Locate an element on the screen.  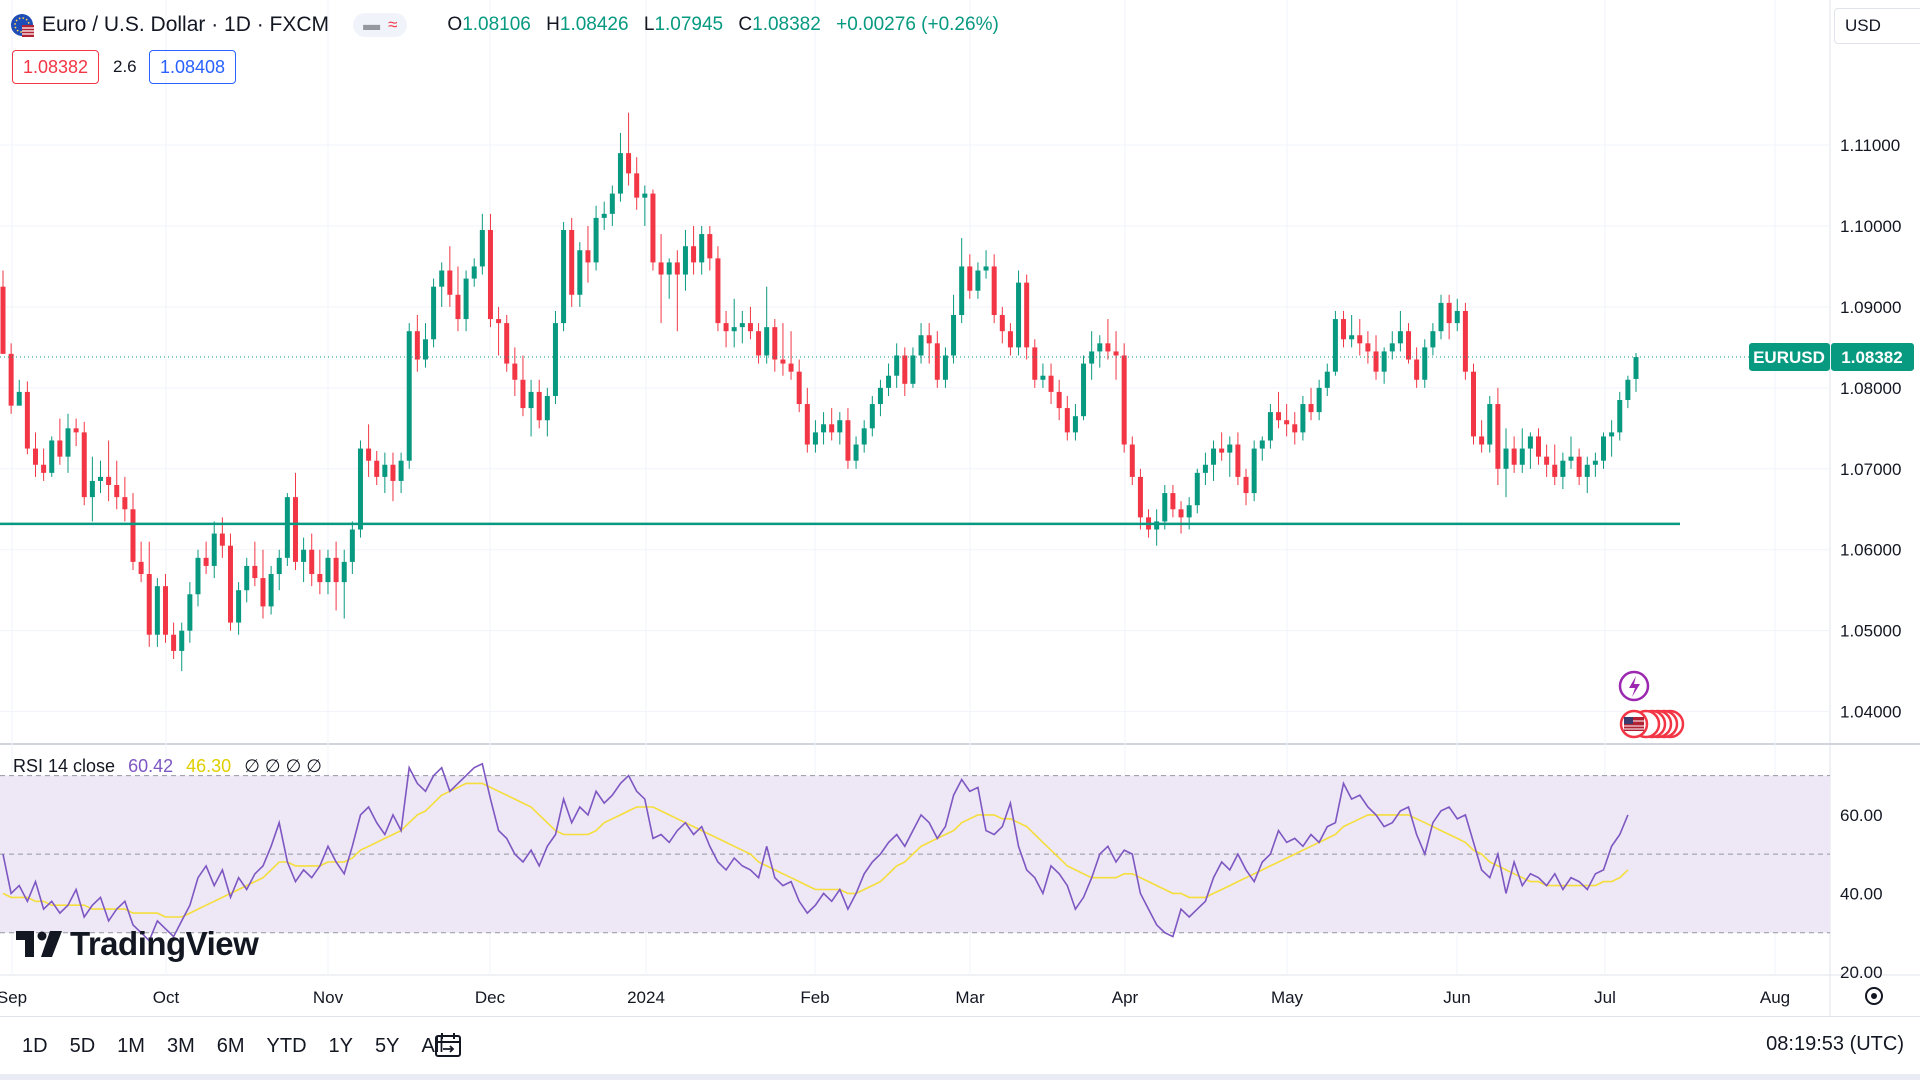
us-flag-canton is located at coordinates (1628, 720).